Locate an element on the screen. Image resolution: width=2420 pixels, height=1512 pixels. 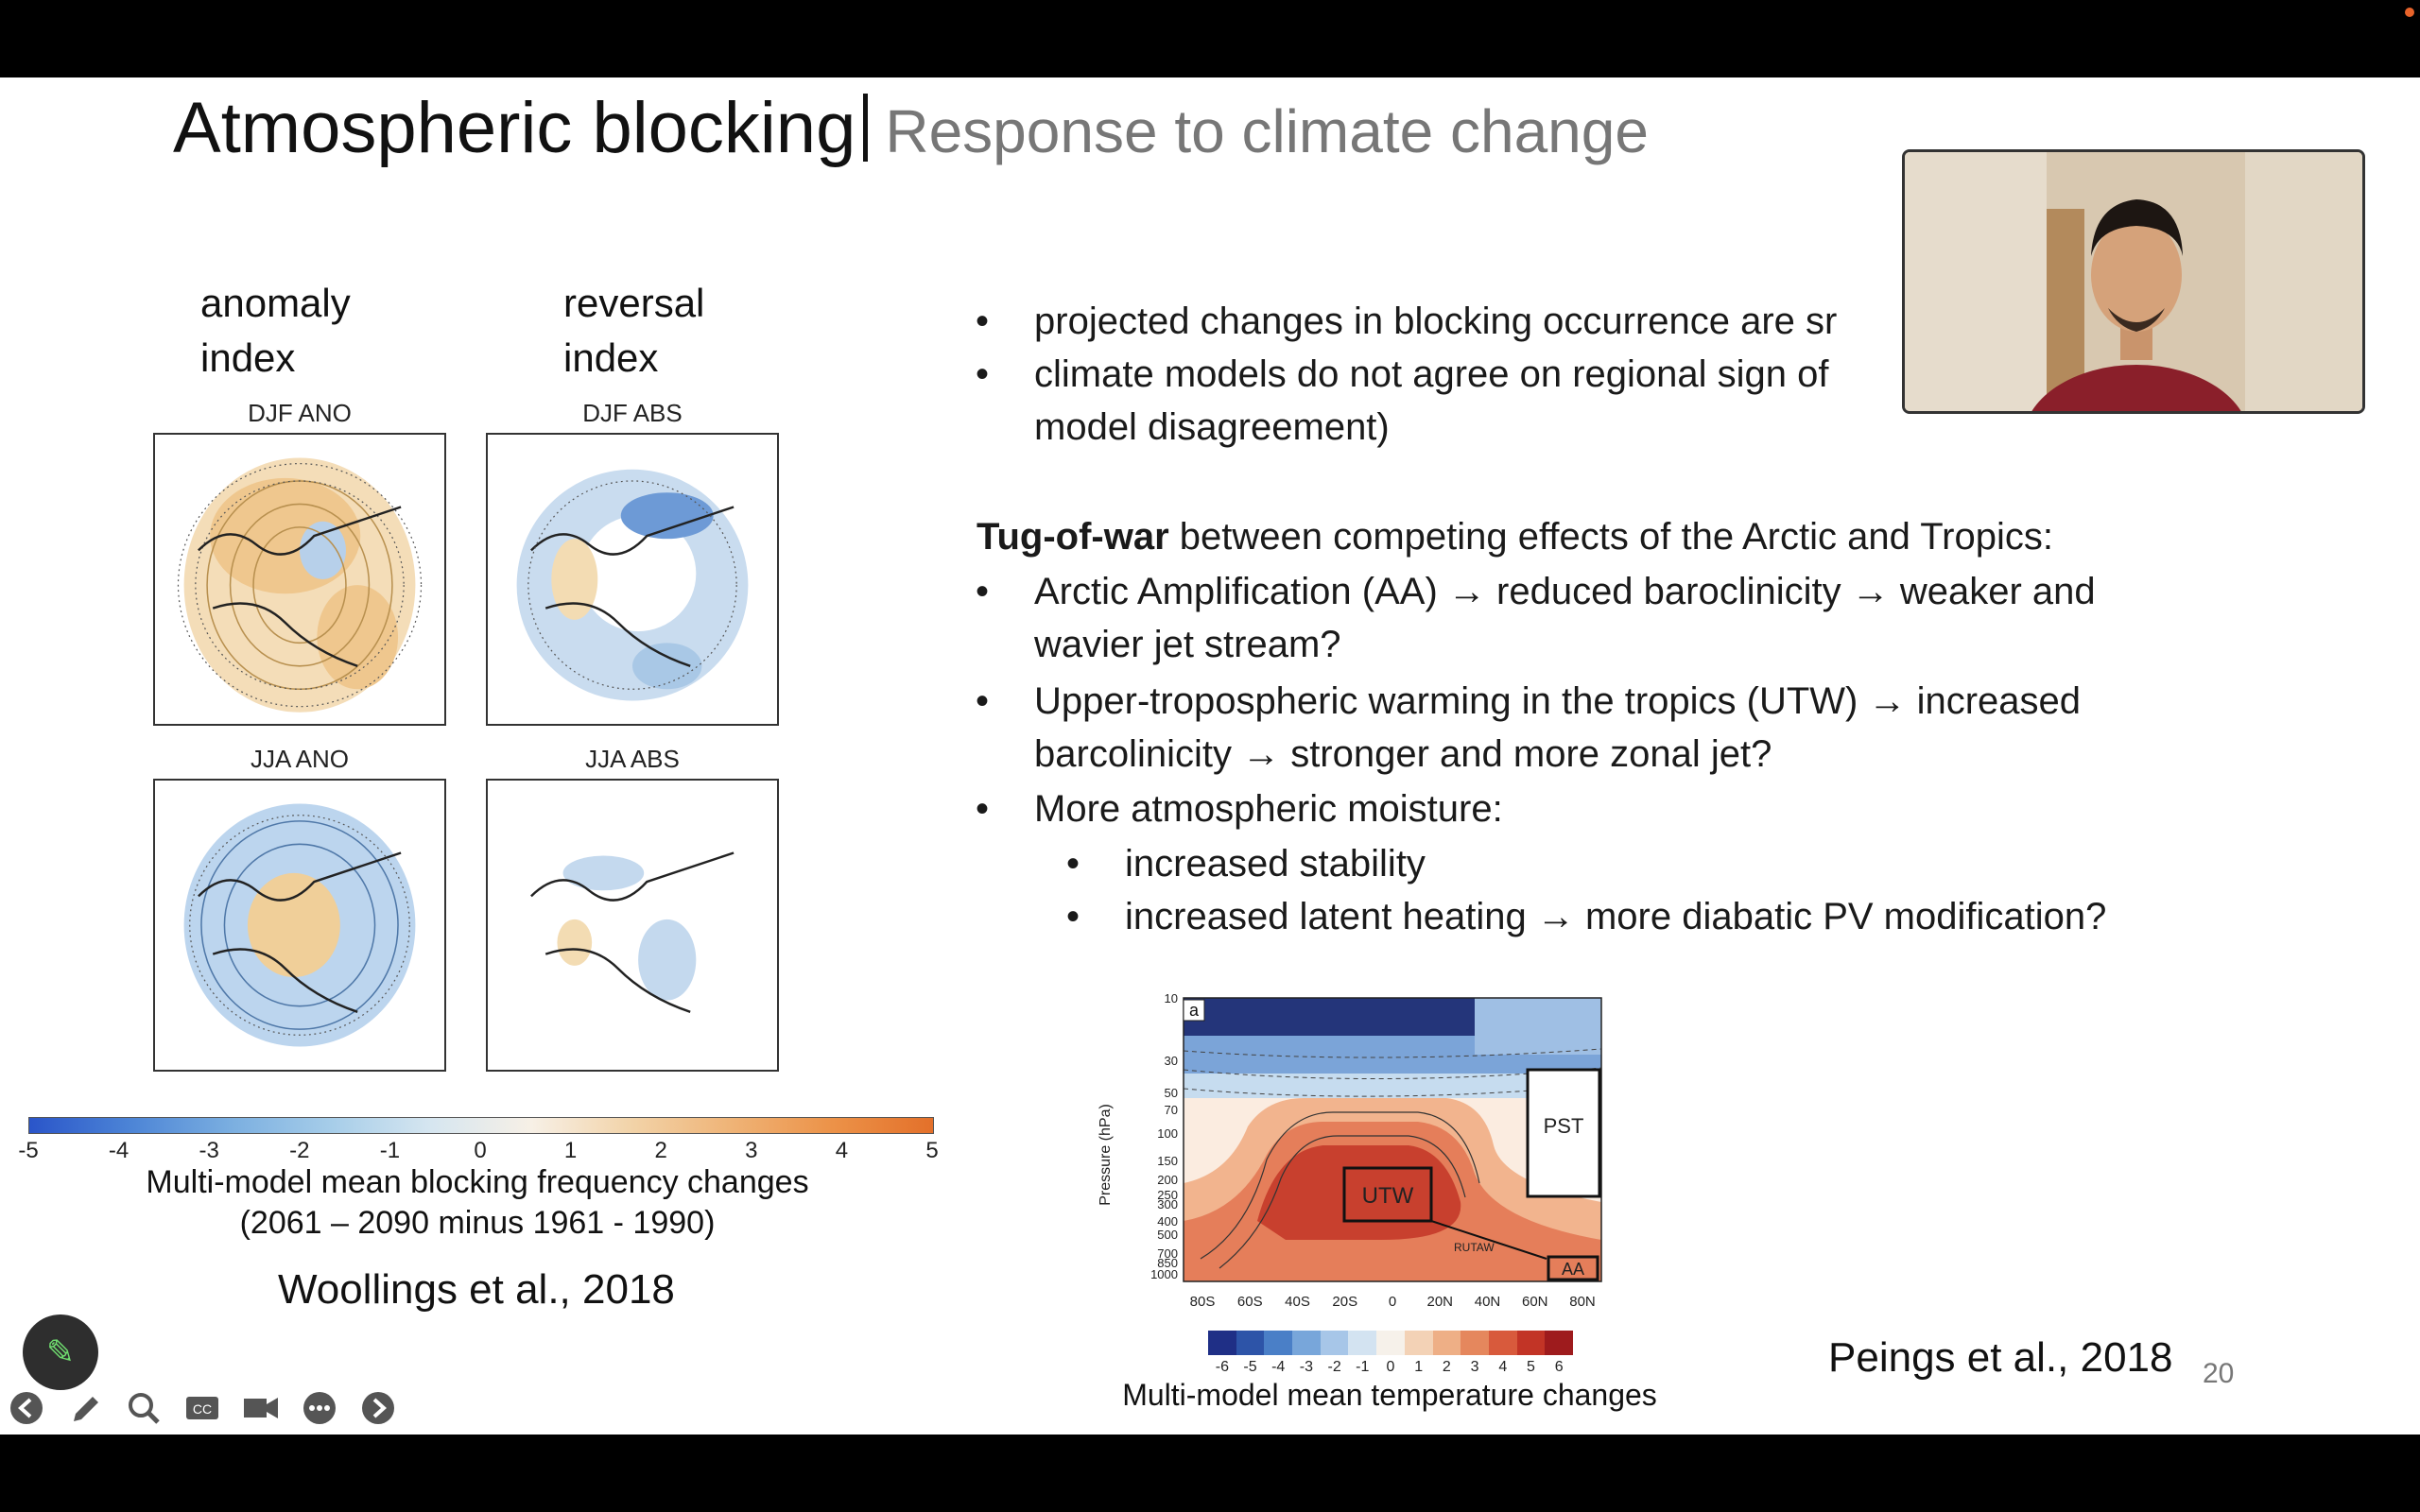
colorbar-tick: -5 is located at coordinates (28, 1150).